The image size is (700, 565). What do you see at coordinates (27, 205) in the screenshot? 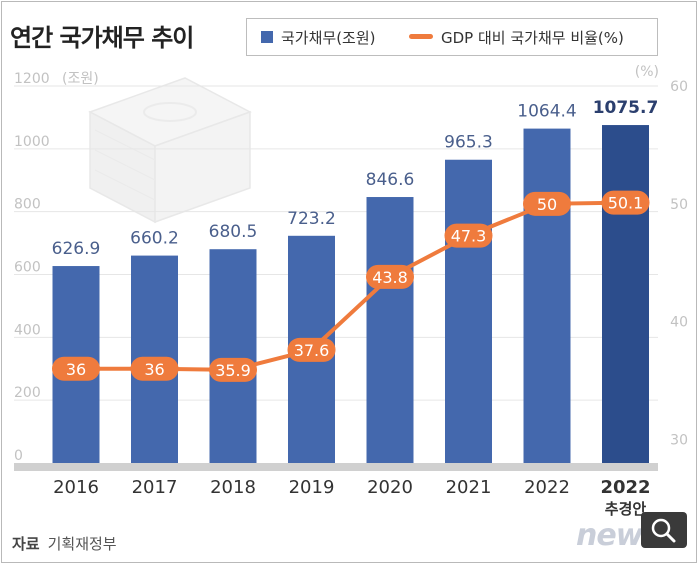
I see `y-left-tick-label: 800` at bounding box center [27, 205].